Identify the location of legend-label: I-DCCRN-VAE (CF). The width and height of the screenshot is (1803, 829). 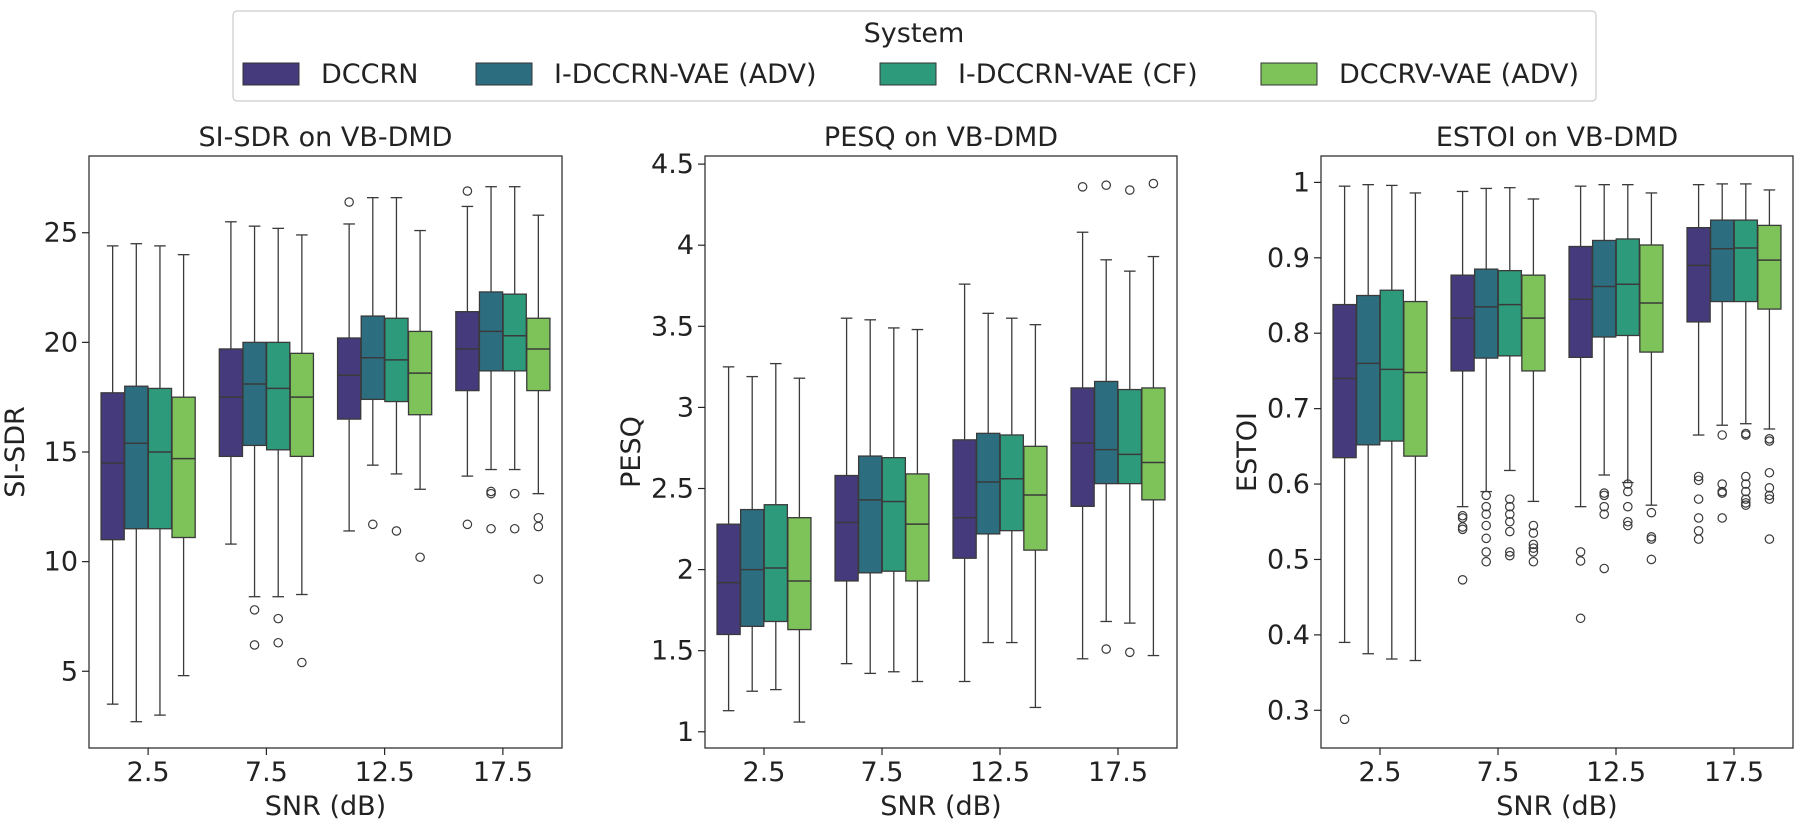
(1078, 74).